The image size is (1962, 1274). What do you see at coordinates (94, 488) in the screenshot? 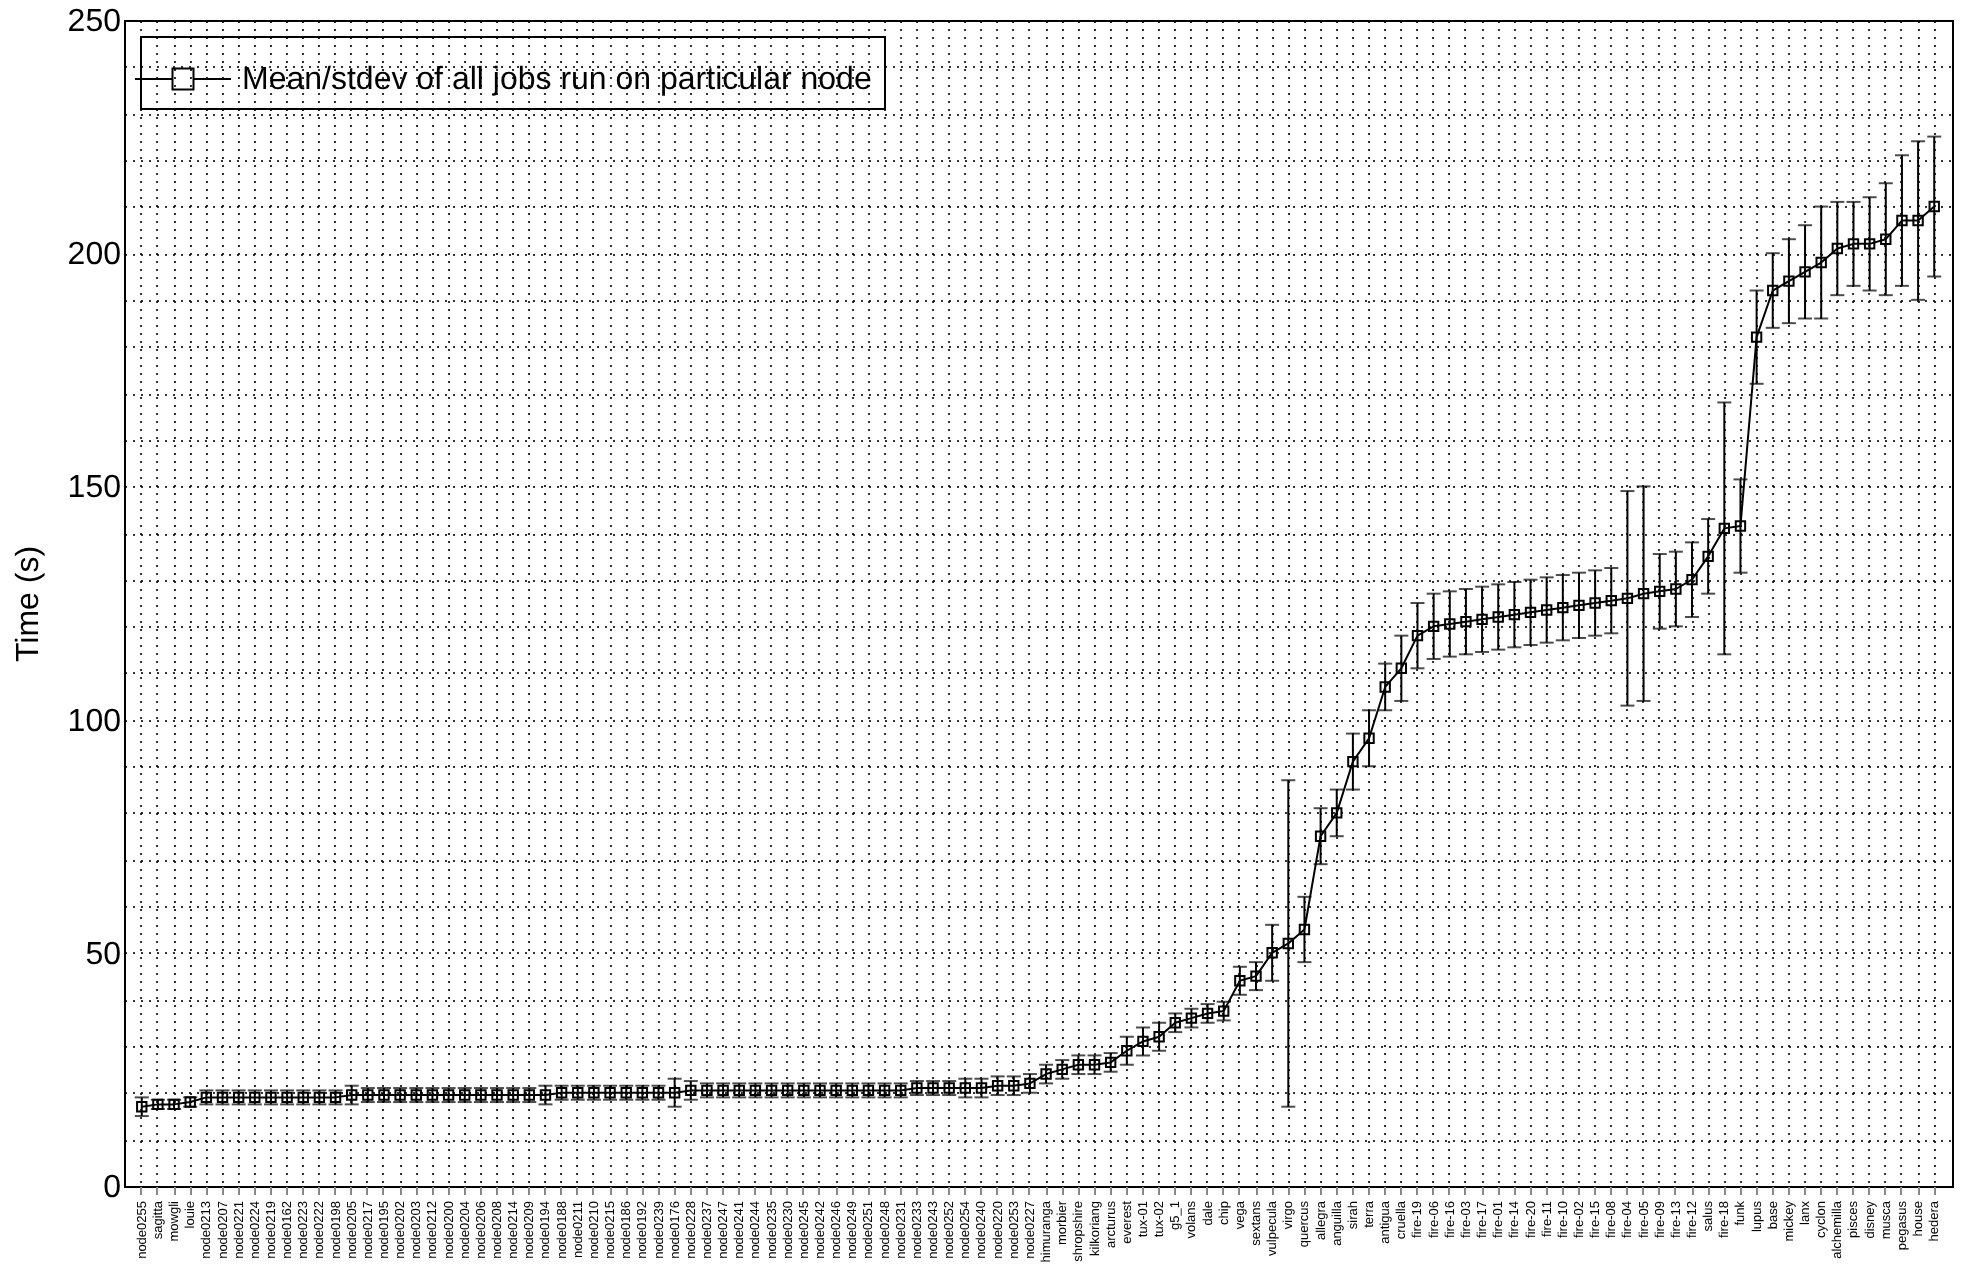
I see `y-tick-label: 150` at bounding box center [94, 488].